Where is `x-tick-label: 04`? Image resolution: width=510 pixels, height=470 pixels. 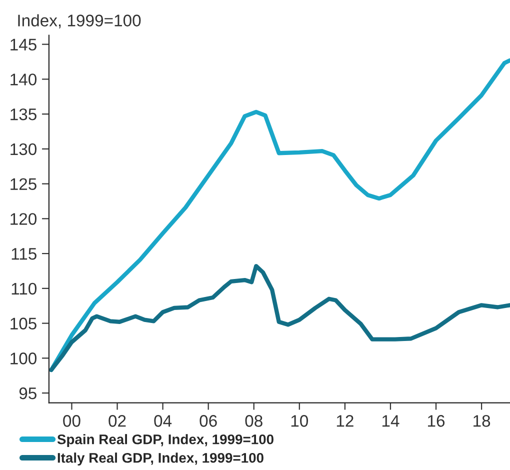
x-tick-label: 04 is located at coordinates (163, 421).